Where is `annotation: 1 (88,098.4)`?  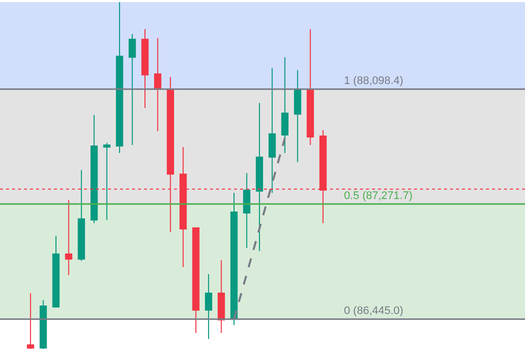
annotation: 1 (88,098.4) is located at coordinates (374, 81).